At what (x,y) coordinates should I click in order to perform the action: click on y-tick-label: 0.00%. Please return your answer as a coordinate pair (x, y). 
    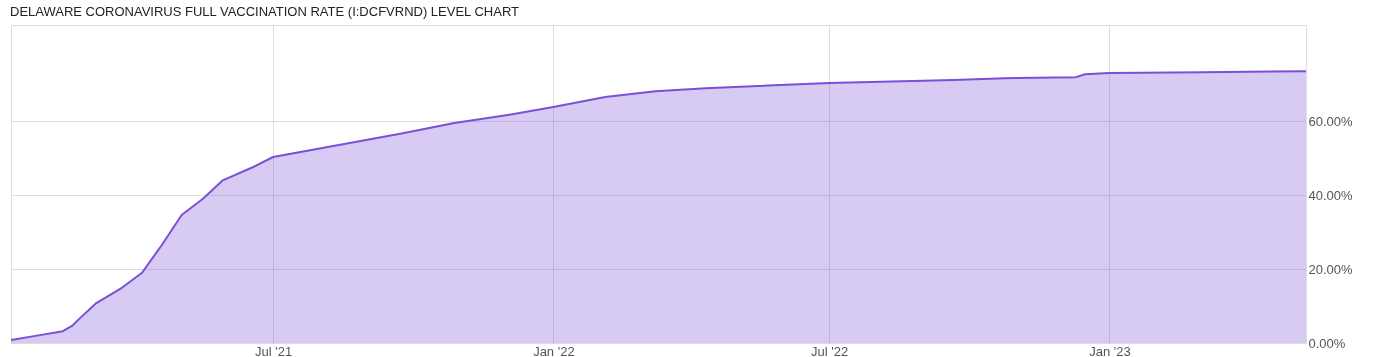
    Looking at the image, I should click on (1327, 343).